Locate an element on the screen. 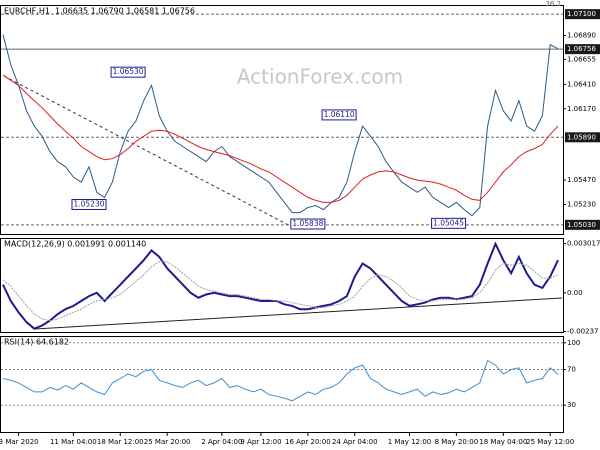 This screenshot has width=600, height=450. y-tick-label: 1.06890 is located at coordinates (581, 36).